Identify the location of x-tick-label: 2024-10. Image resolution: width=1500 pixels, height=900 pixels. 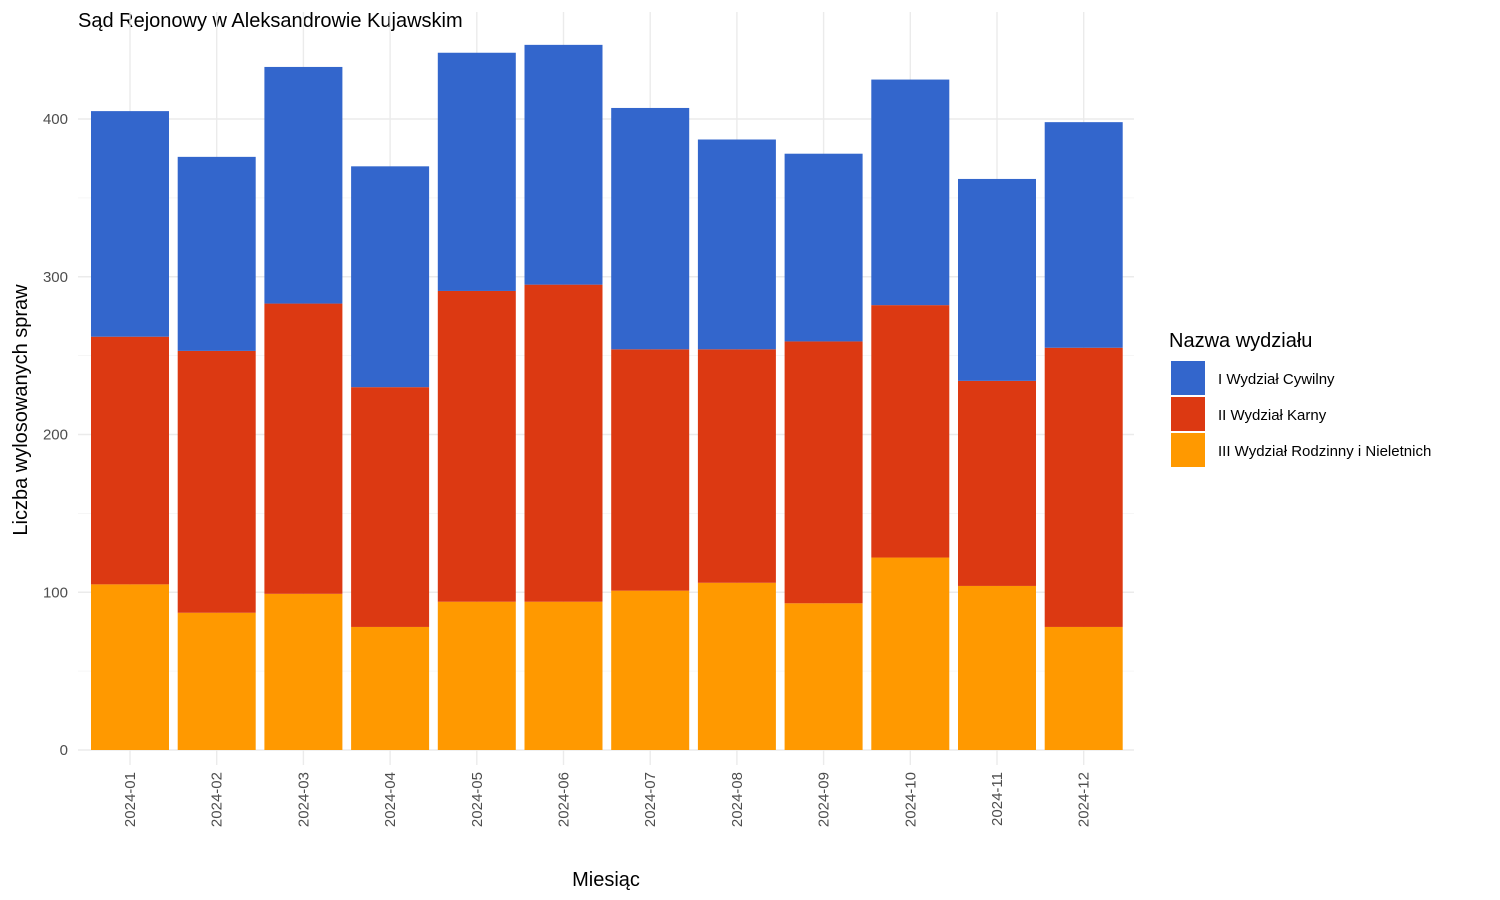
(910, 799).